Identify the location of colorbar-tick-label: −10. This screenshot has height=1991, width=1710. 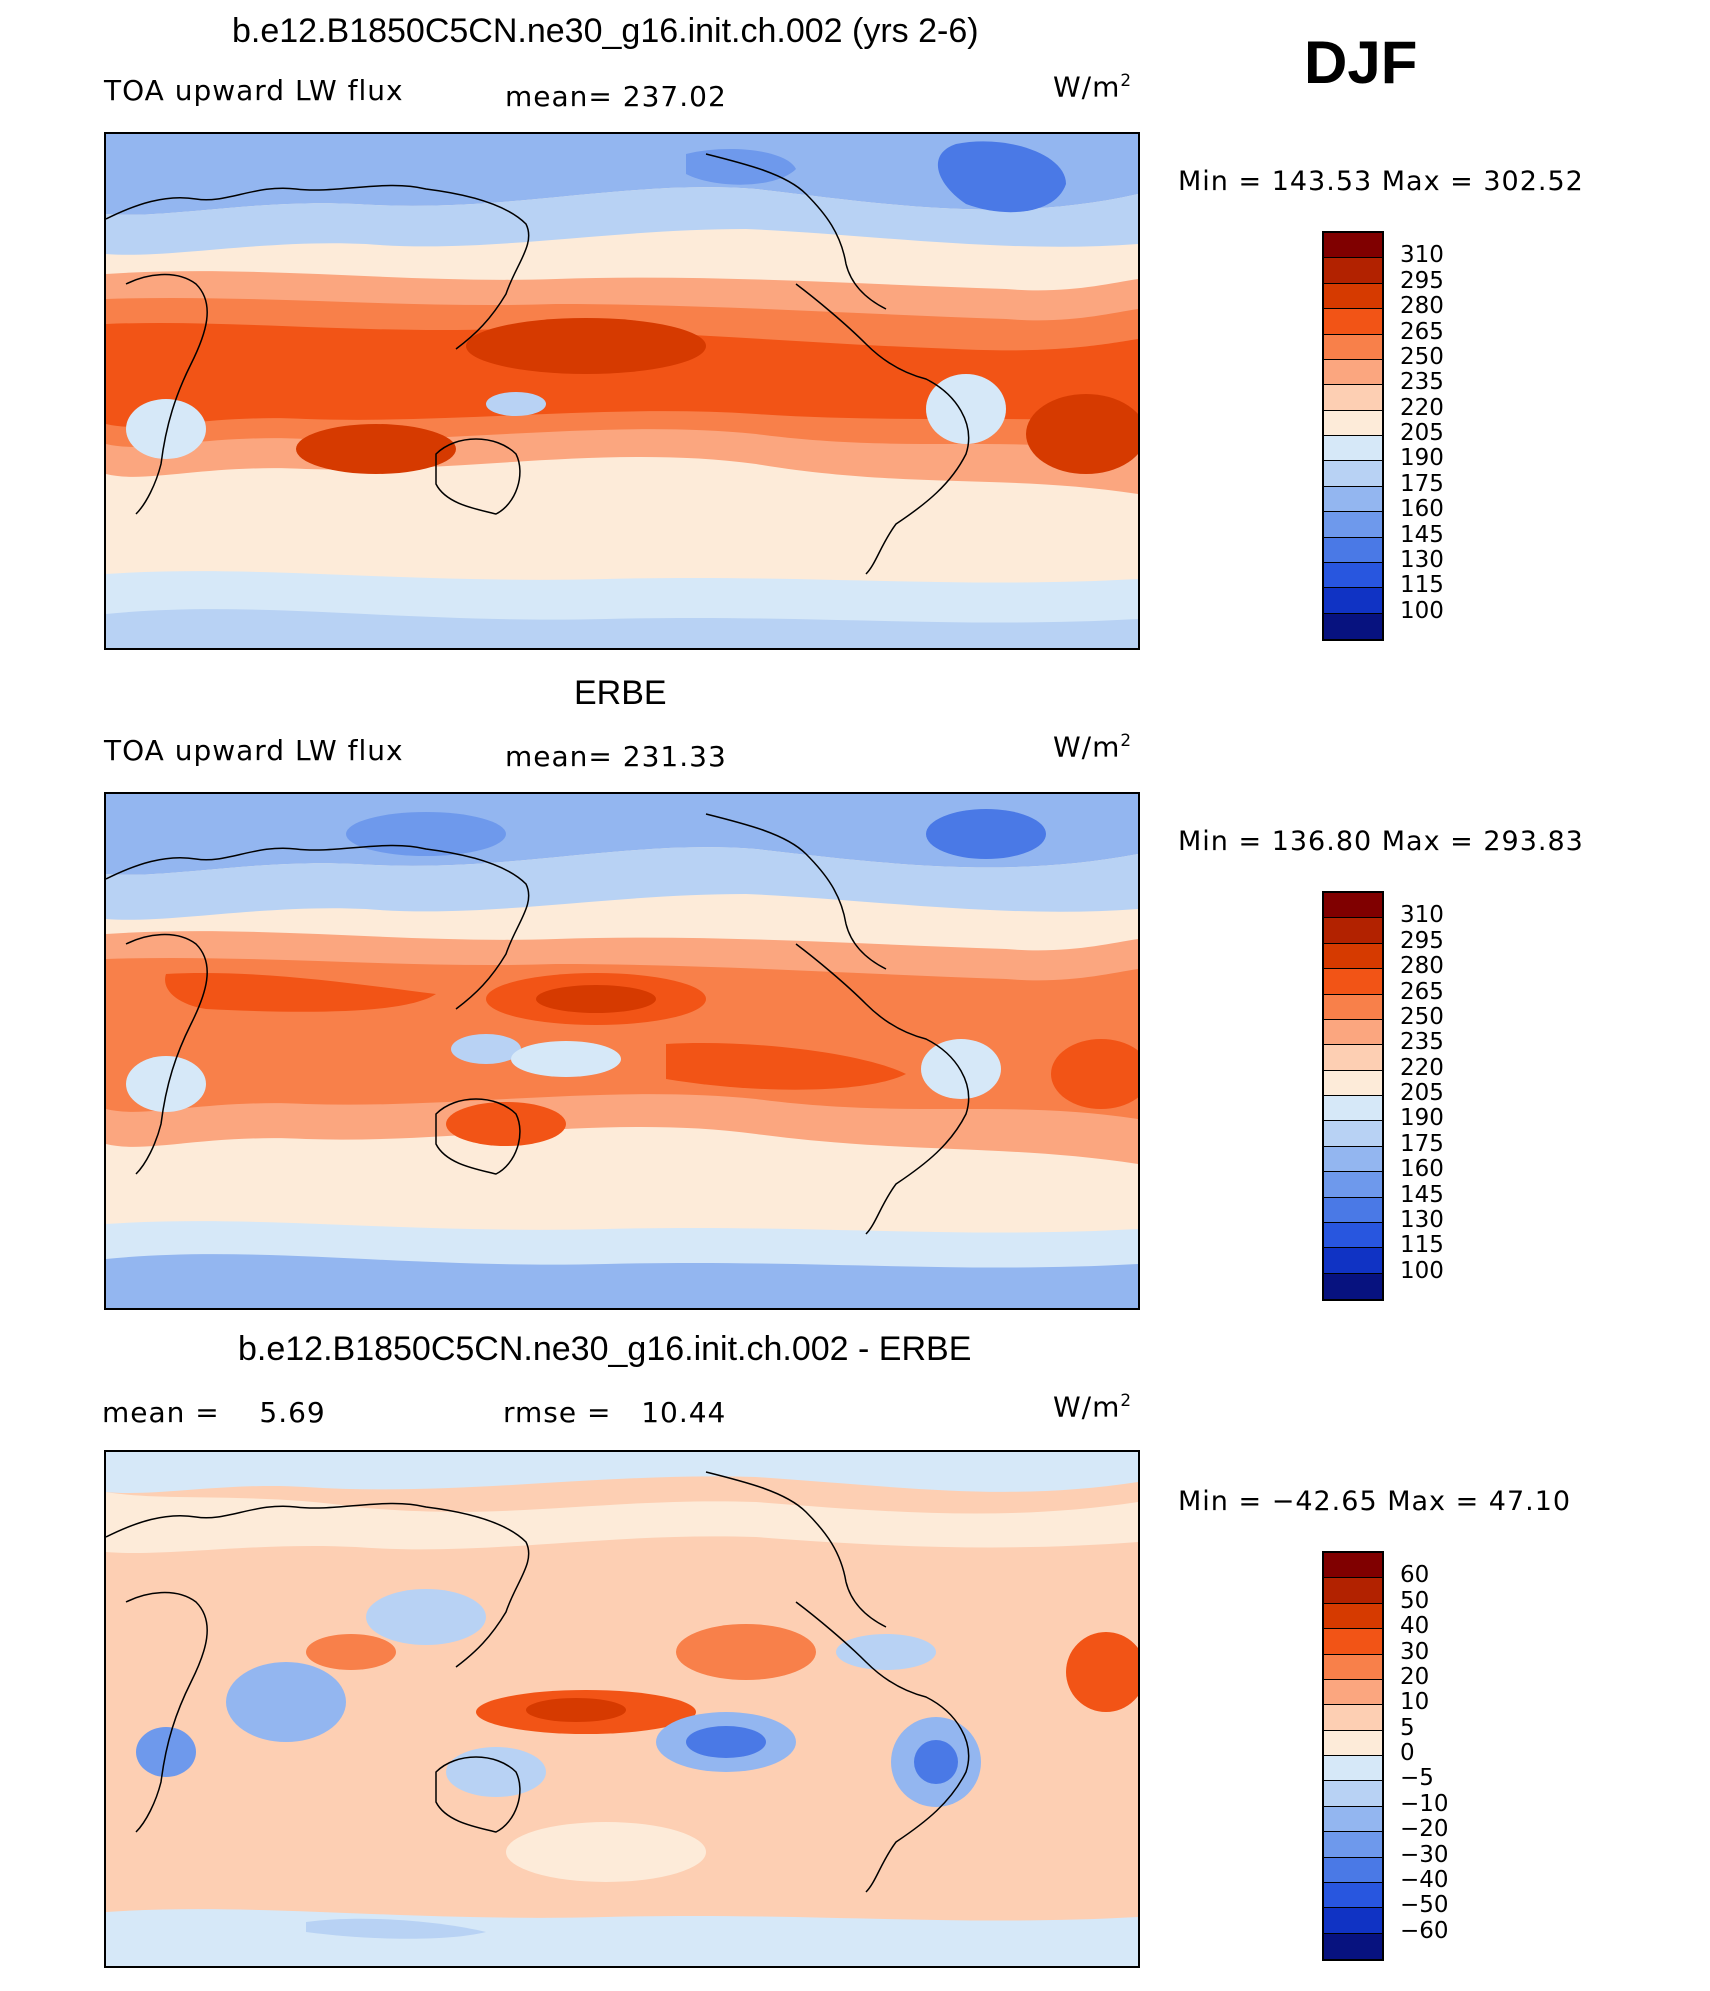
(1424, 1803).